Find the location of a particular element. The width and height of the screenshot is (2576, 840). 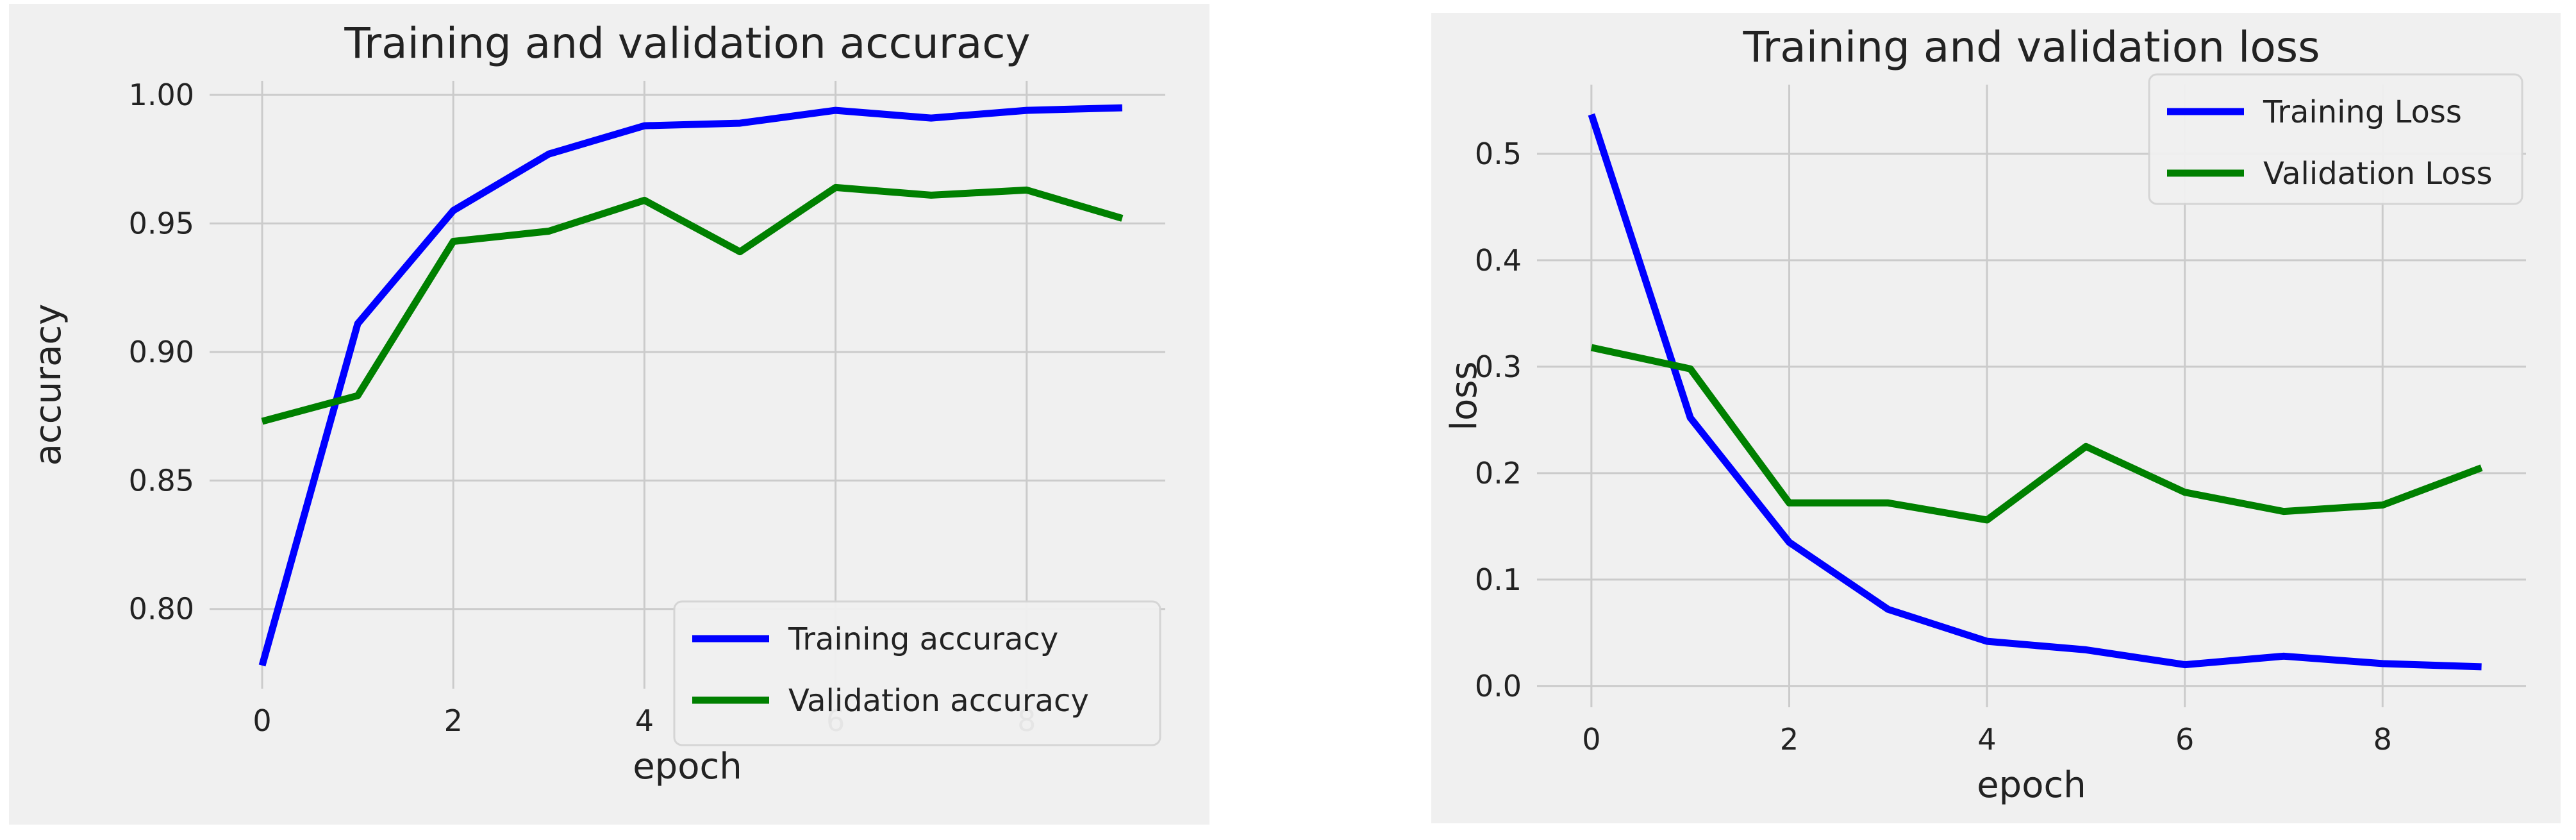

loss-x-axis-label: epoch is located at coordinates (2032, 785).